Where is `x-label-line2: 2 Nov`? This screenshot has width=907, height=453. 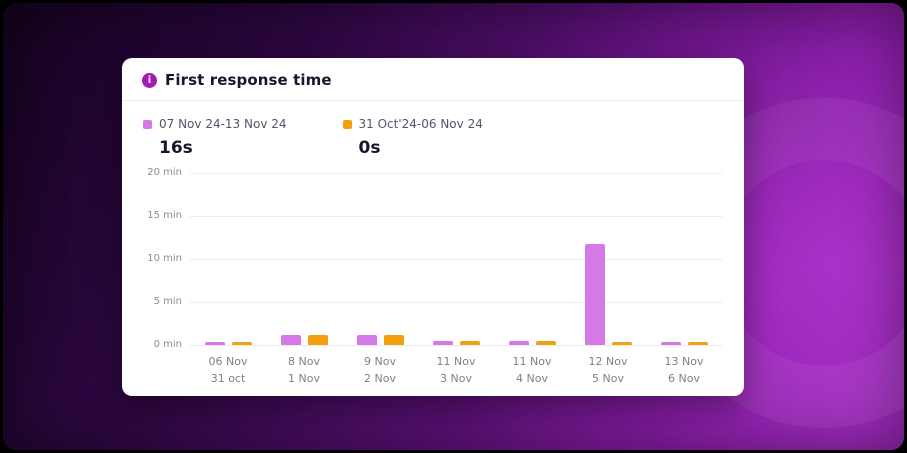 x-label-line2: 2 Nov is located at coordinates (380, 378).